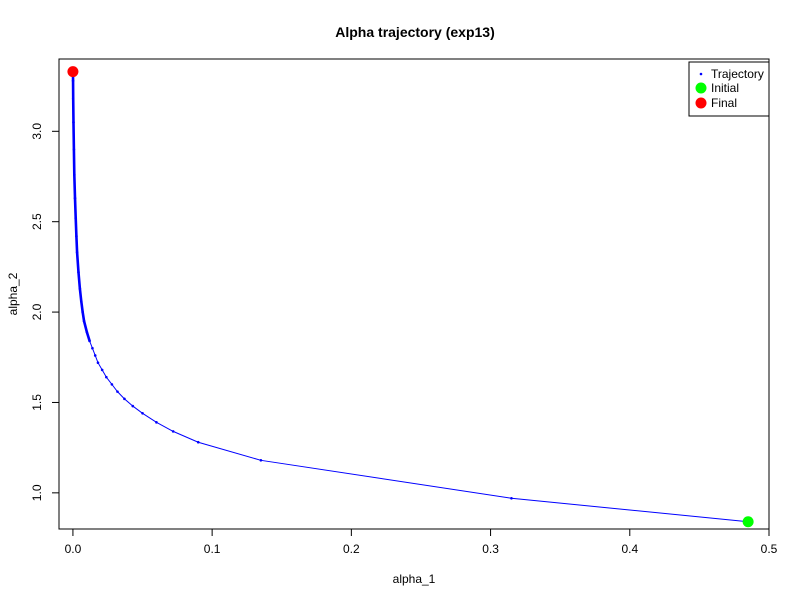  I want to click on legend: Trajectory Initial Final, so click(729, 89).